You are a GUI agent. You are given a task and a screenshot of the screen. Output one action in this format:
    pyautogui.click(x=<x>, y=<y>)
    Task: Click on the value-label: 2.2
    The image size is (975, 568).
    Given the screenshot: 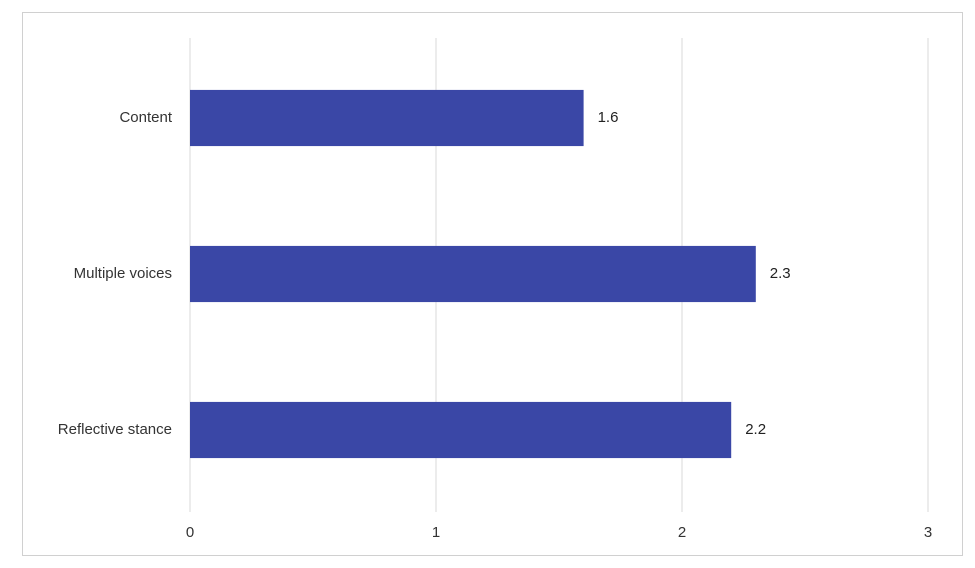 What is the action you would take?
    pyautogui.click(x=755, y=429)
    